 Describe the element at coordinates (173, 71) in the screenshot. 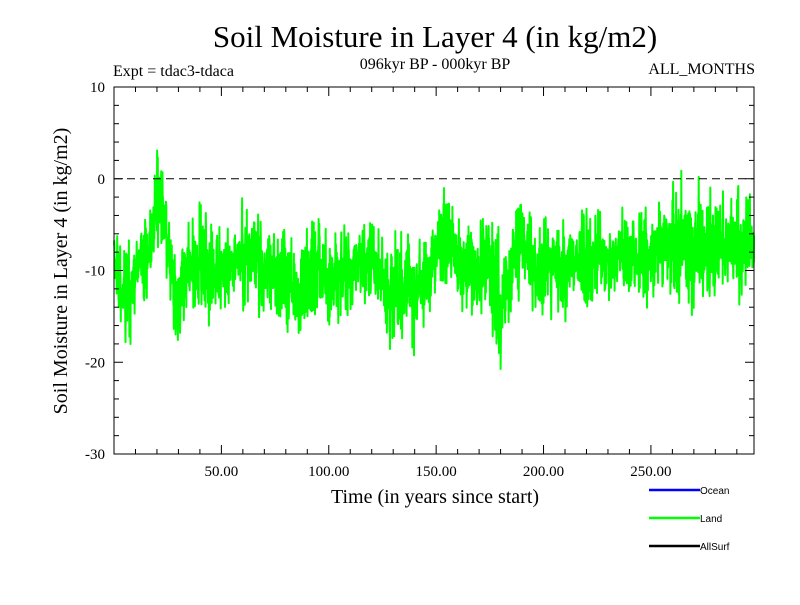

I see `experiment-label: Expt = tdac3-tdaca` at that location.